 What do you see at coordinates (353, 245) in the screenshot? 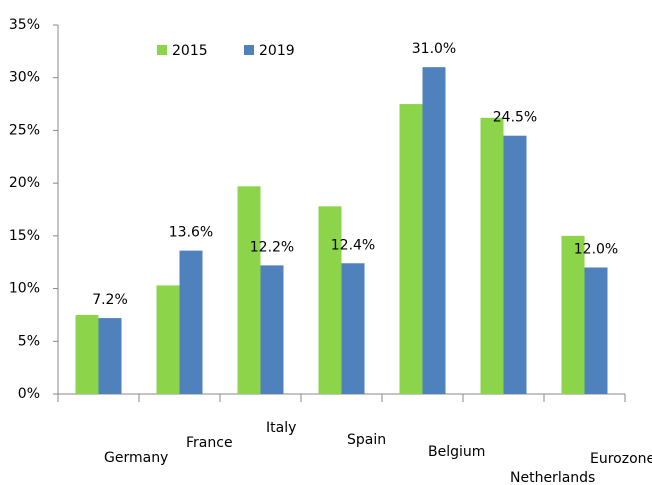
I see `data-label: 12.4%` at bounding box center [353, 245].